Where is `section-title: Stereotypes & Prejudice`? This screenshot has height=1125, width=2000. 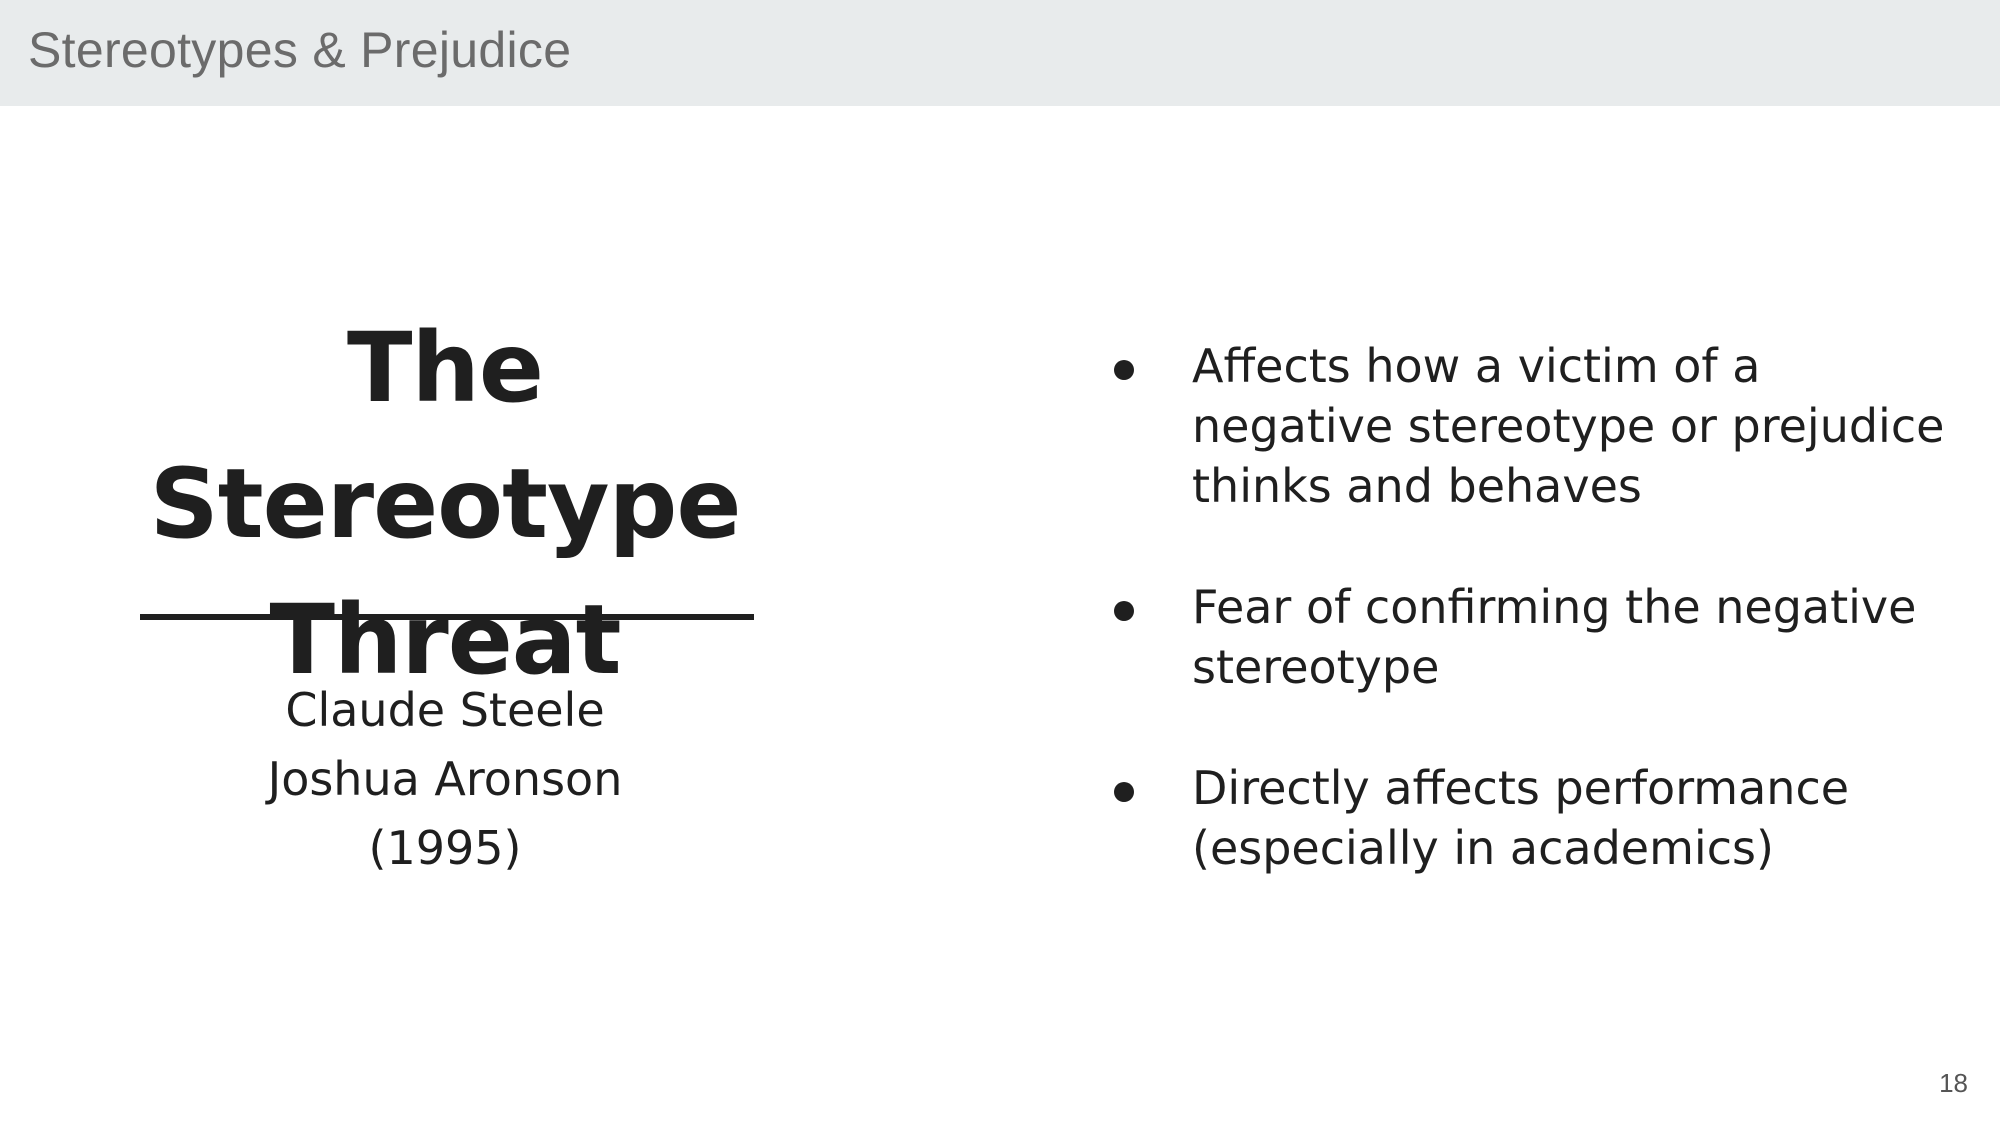
section-title: Stereotypes & Prejudice is located at coordinates (300, 50).